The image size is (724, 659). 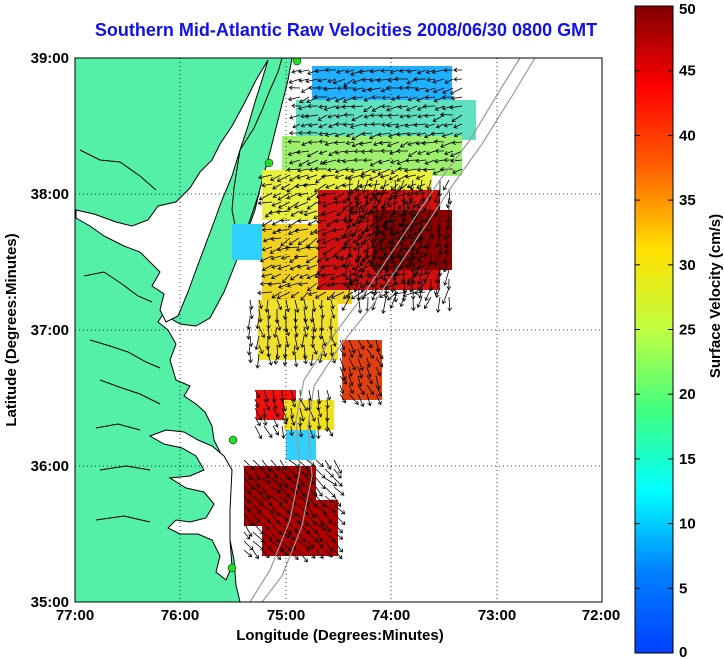 What do you see at coordinates (75, 615) in the screenshot?
I see `lon-tick: 77:00` at bounding box center [75, 615].